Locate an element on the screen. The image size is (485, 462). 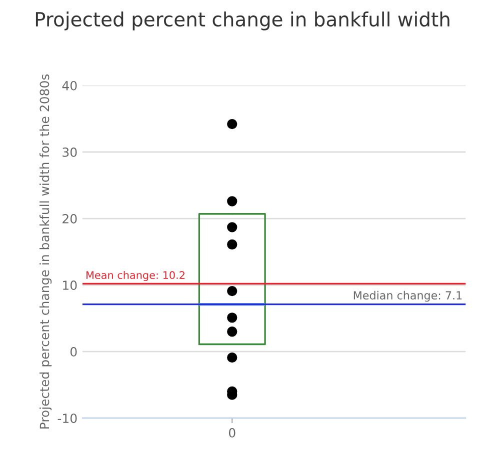
y-tick-label: 20 is located at coordinates (69, 219).